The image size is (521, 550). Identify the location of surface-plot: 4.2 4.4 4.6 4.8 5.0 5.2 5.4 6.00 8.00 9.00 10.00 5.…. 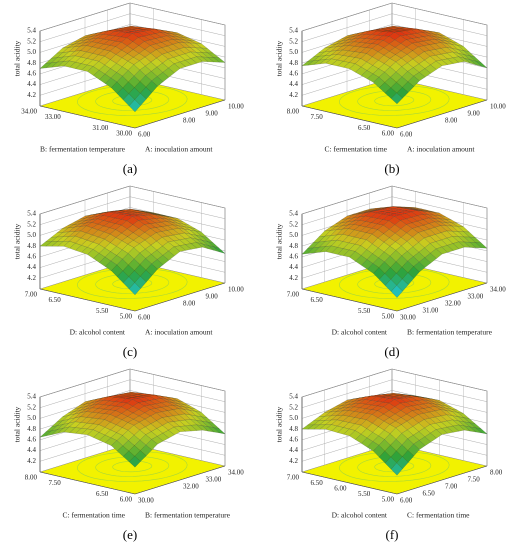
(128, 272).